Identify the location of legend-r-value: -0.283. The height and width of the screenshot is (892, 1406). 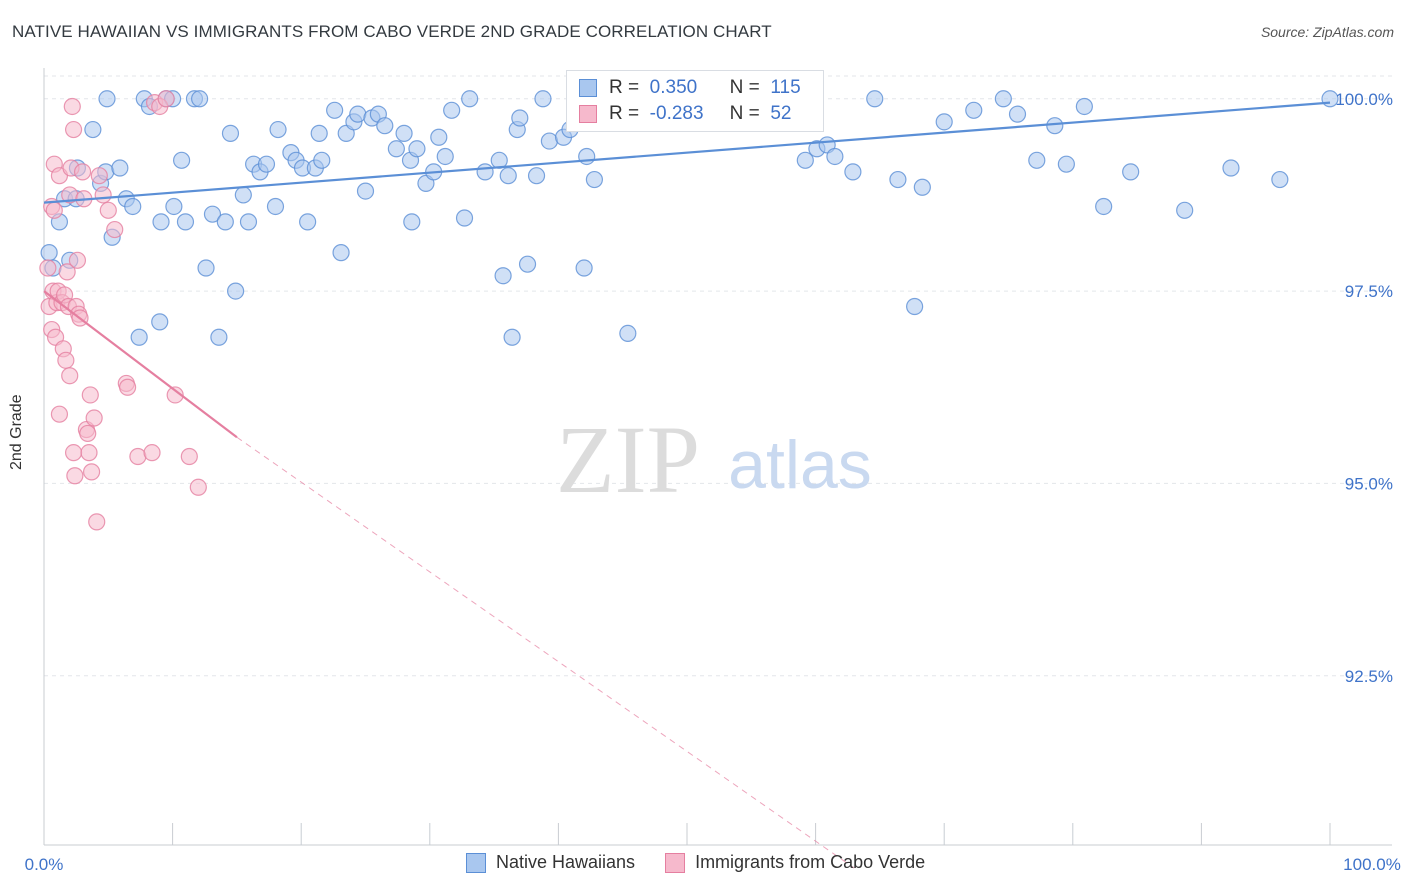
(676, 113).